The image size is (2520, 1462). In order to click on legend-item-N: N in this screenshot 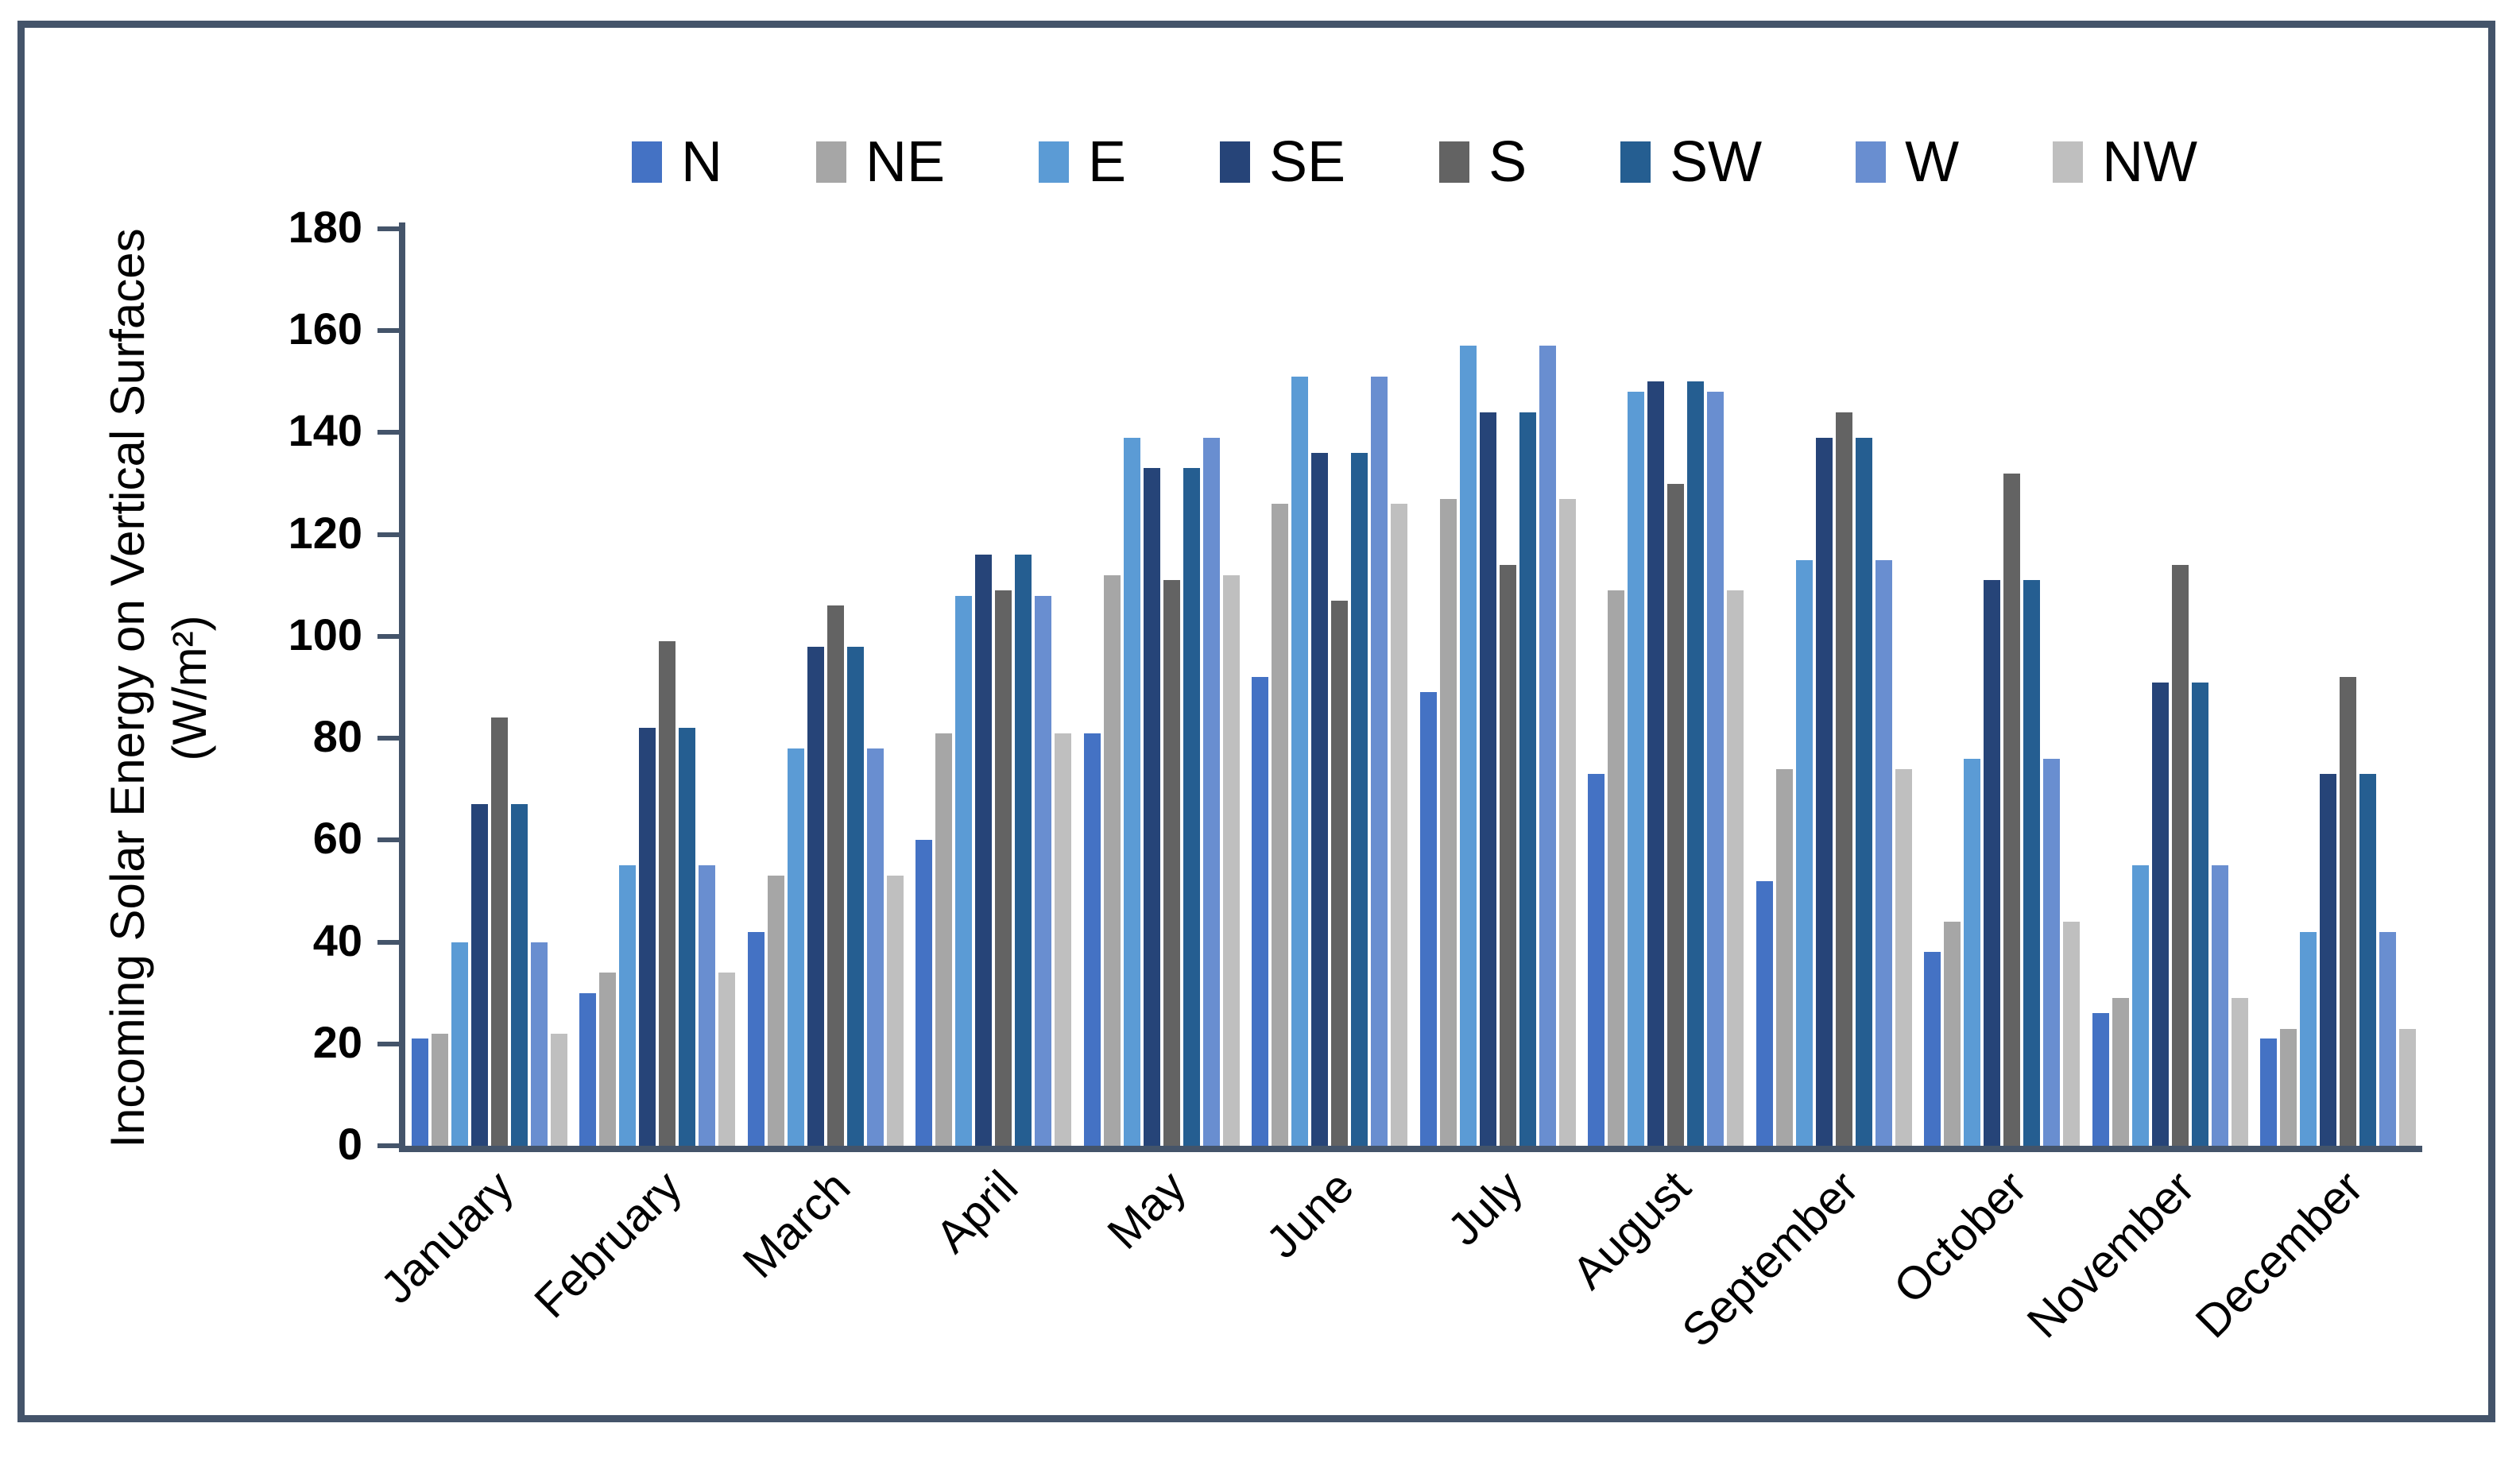, I will do `click(676, 162)`.